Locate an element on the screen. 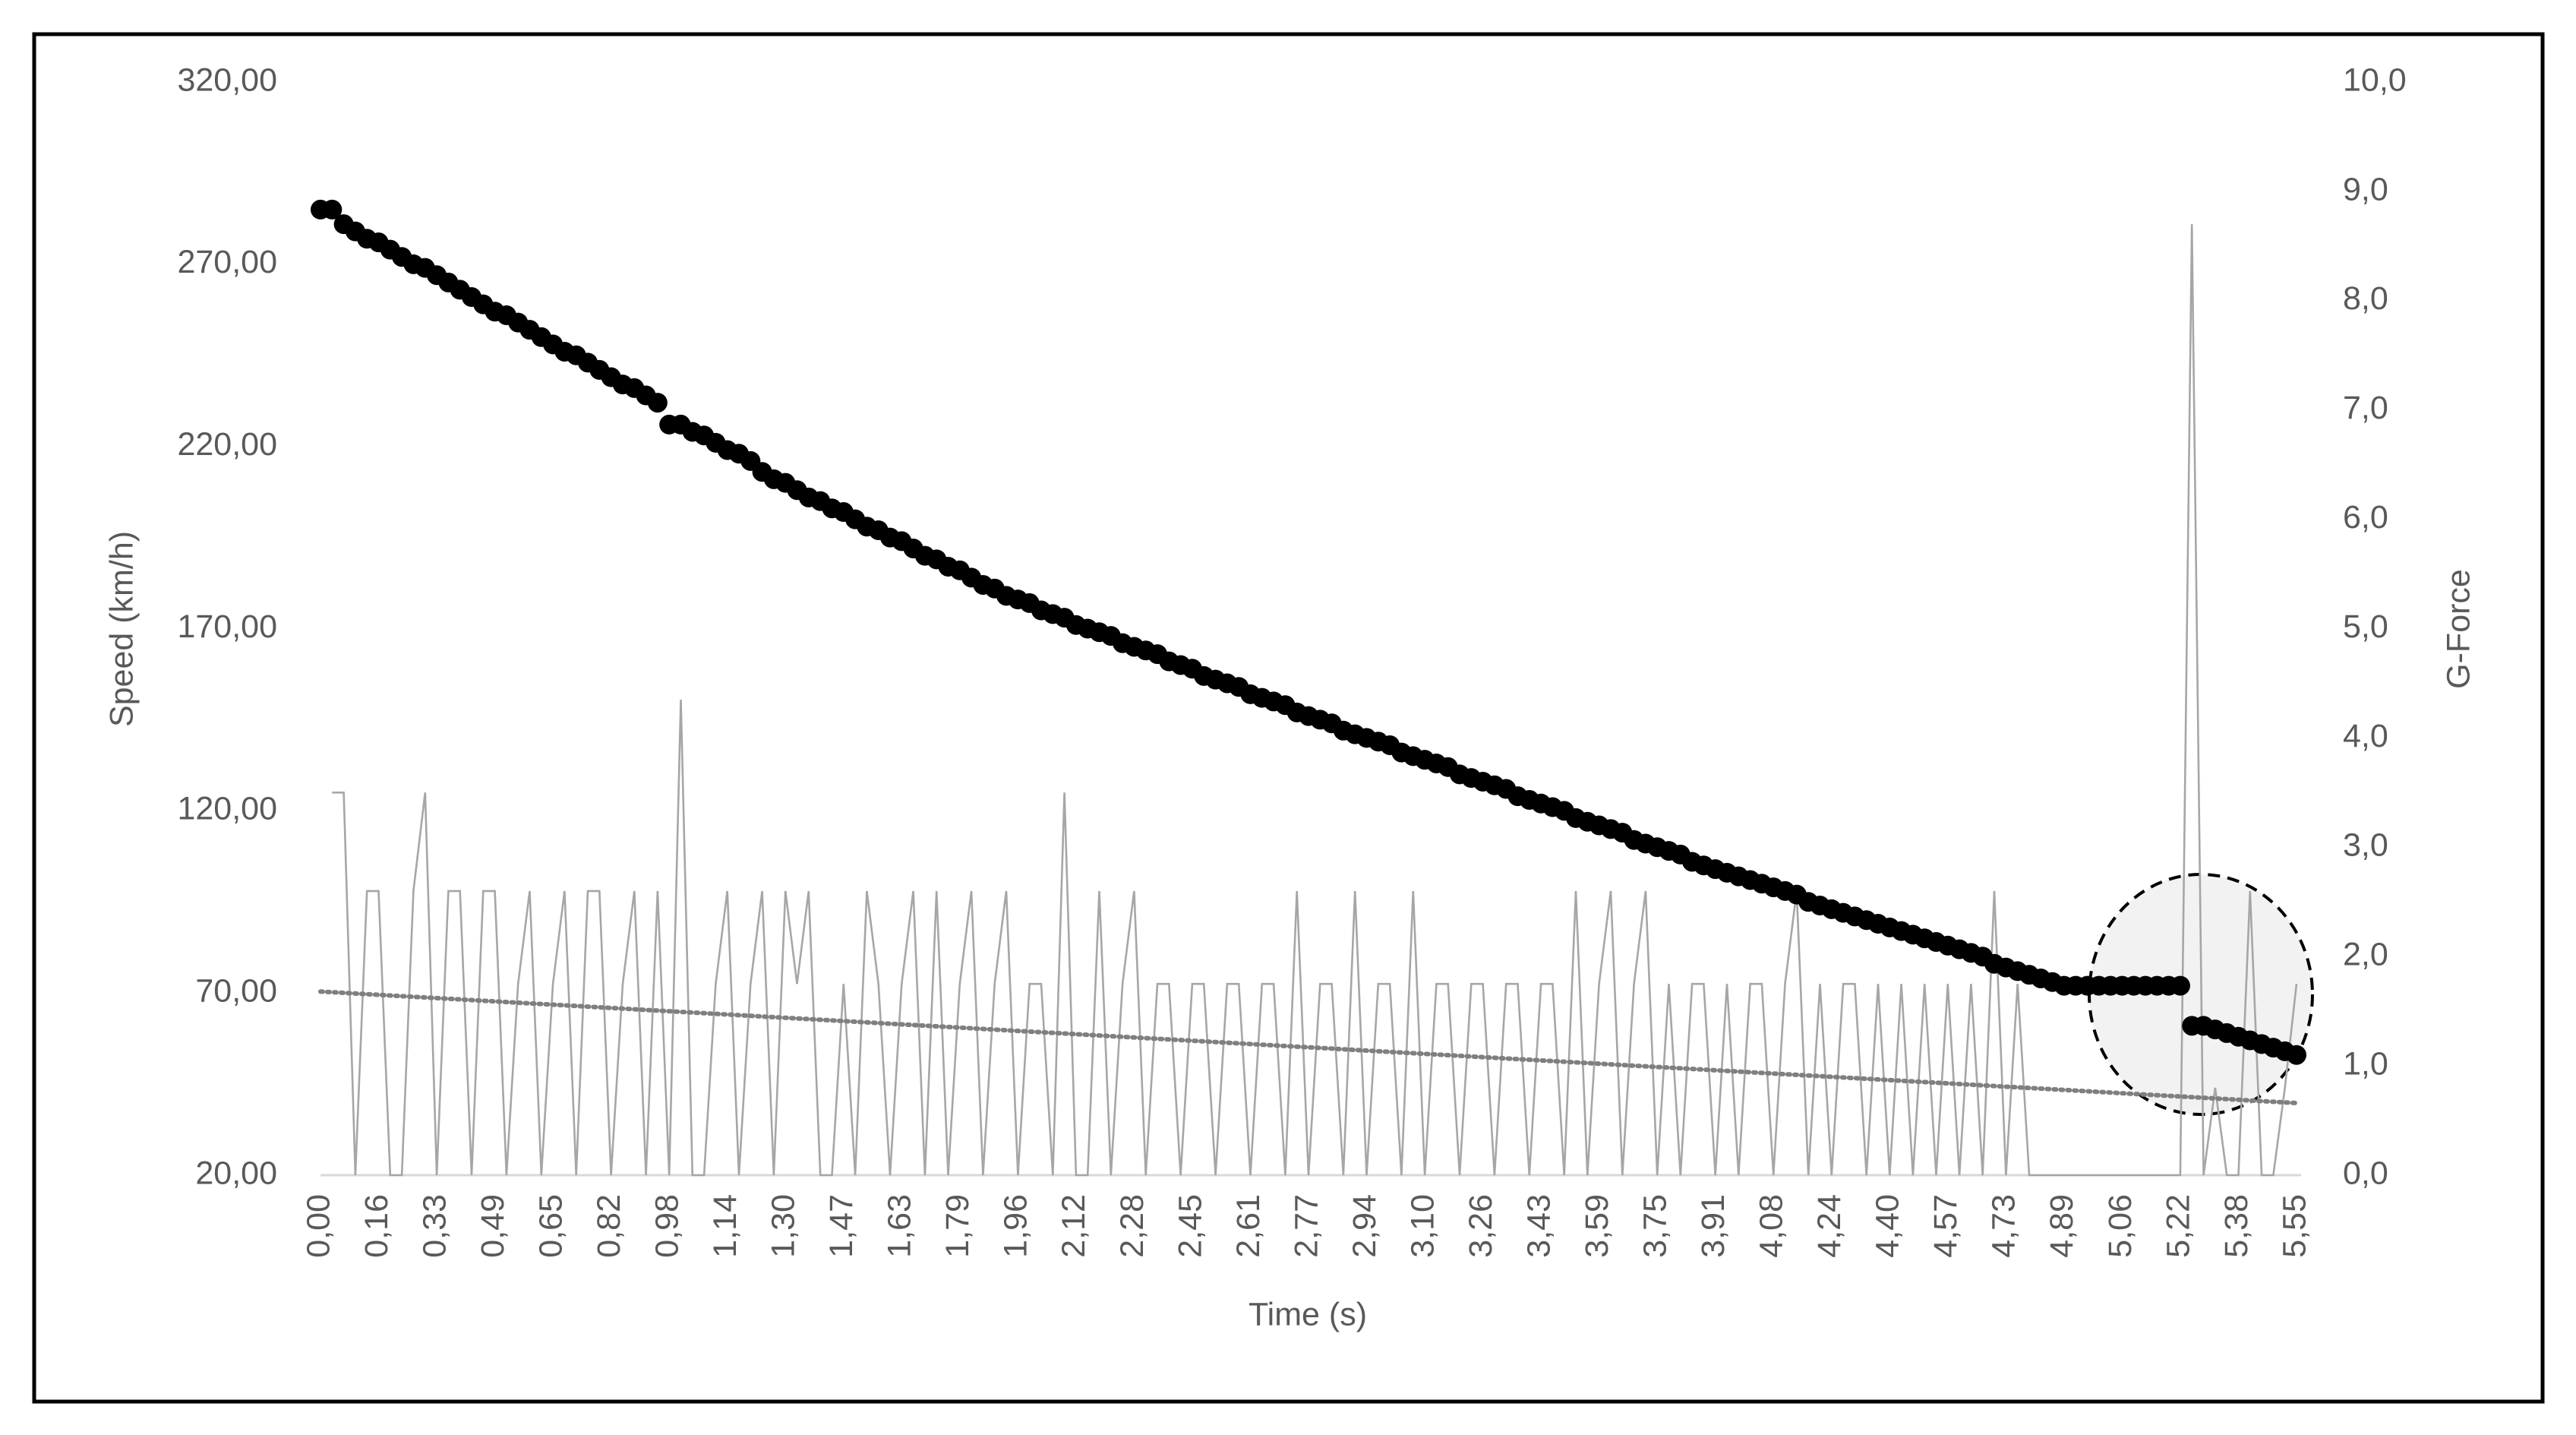  y2-tick-label: 3,0 is located at coordinates (2365, 845).